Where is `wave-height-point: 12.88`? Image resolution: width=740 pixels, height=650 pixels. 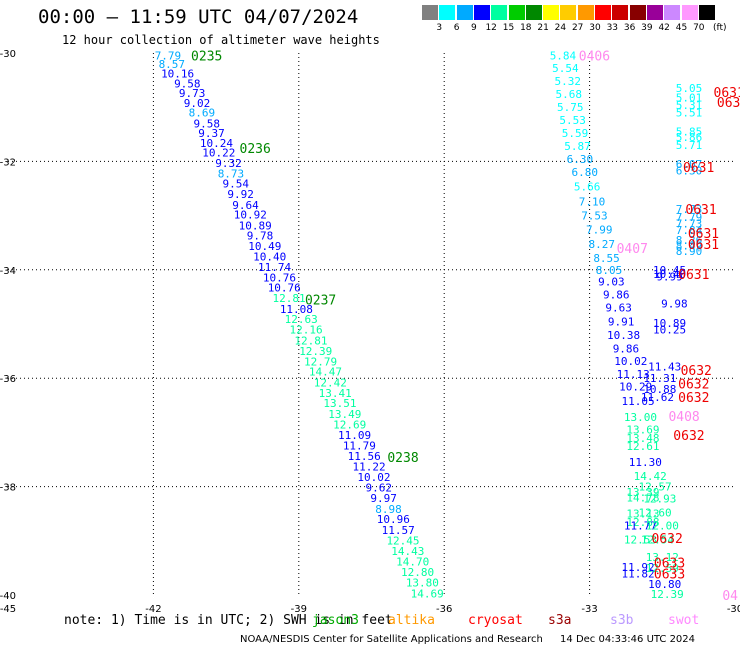 wave-height-point: 12.88 is located at coordinates (642, 522).